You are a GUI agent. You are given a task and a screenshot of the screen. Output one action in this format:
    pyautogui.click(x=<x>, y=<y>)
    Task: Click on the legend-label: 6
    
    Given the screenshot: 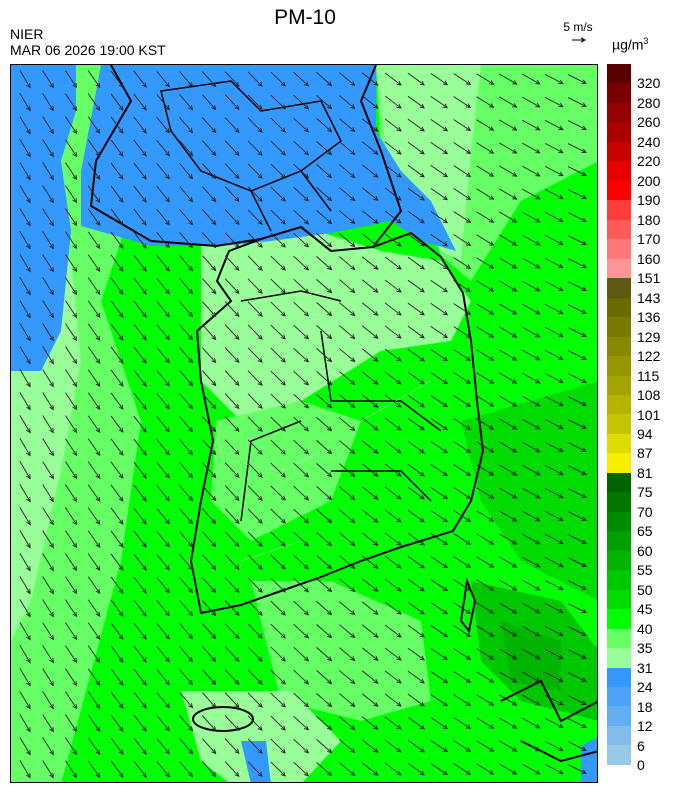 What is the action you would take?
    pyautogui.click(x=641, y=745)
    